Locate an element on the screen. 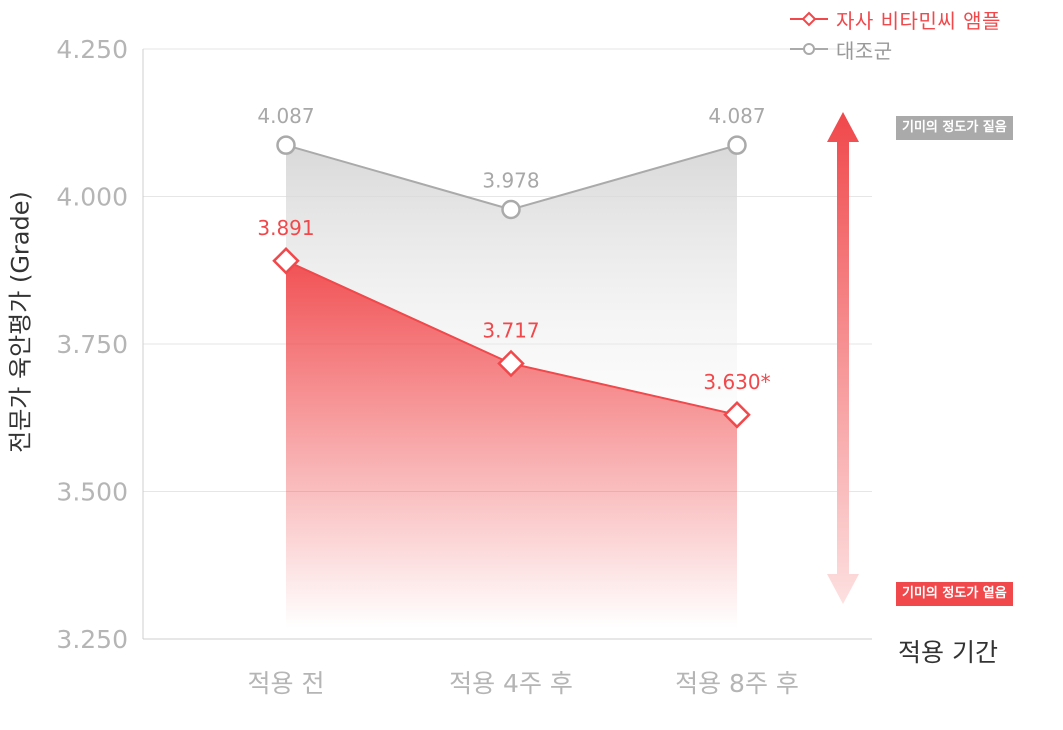 The width and height of the screenshot is (1063, 730). legend-item-ampoule: 자사 비타민씨 앰플 is located at coordinates (895, 19).